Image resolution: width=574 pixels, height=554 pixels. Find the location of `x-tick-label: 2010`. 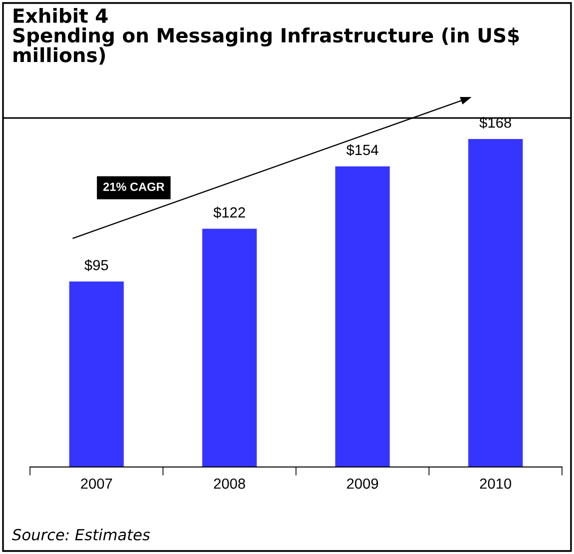

x-tick-label: 2010 is located at coordinates (496, 483).